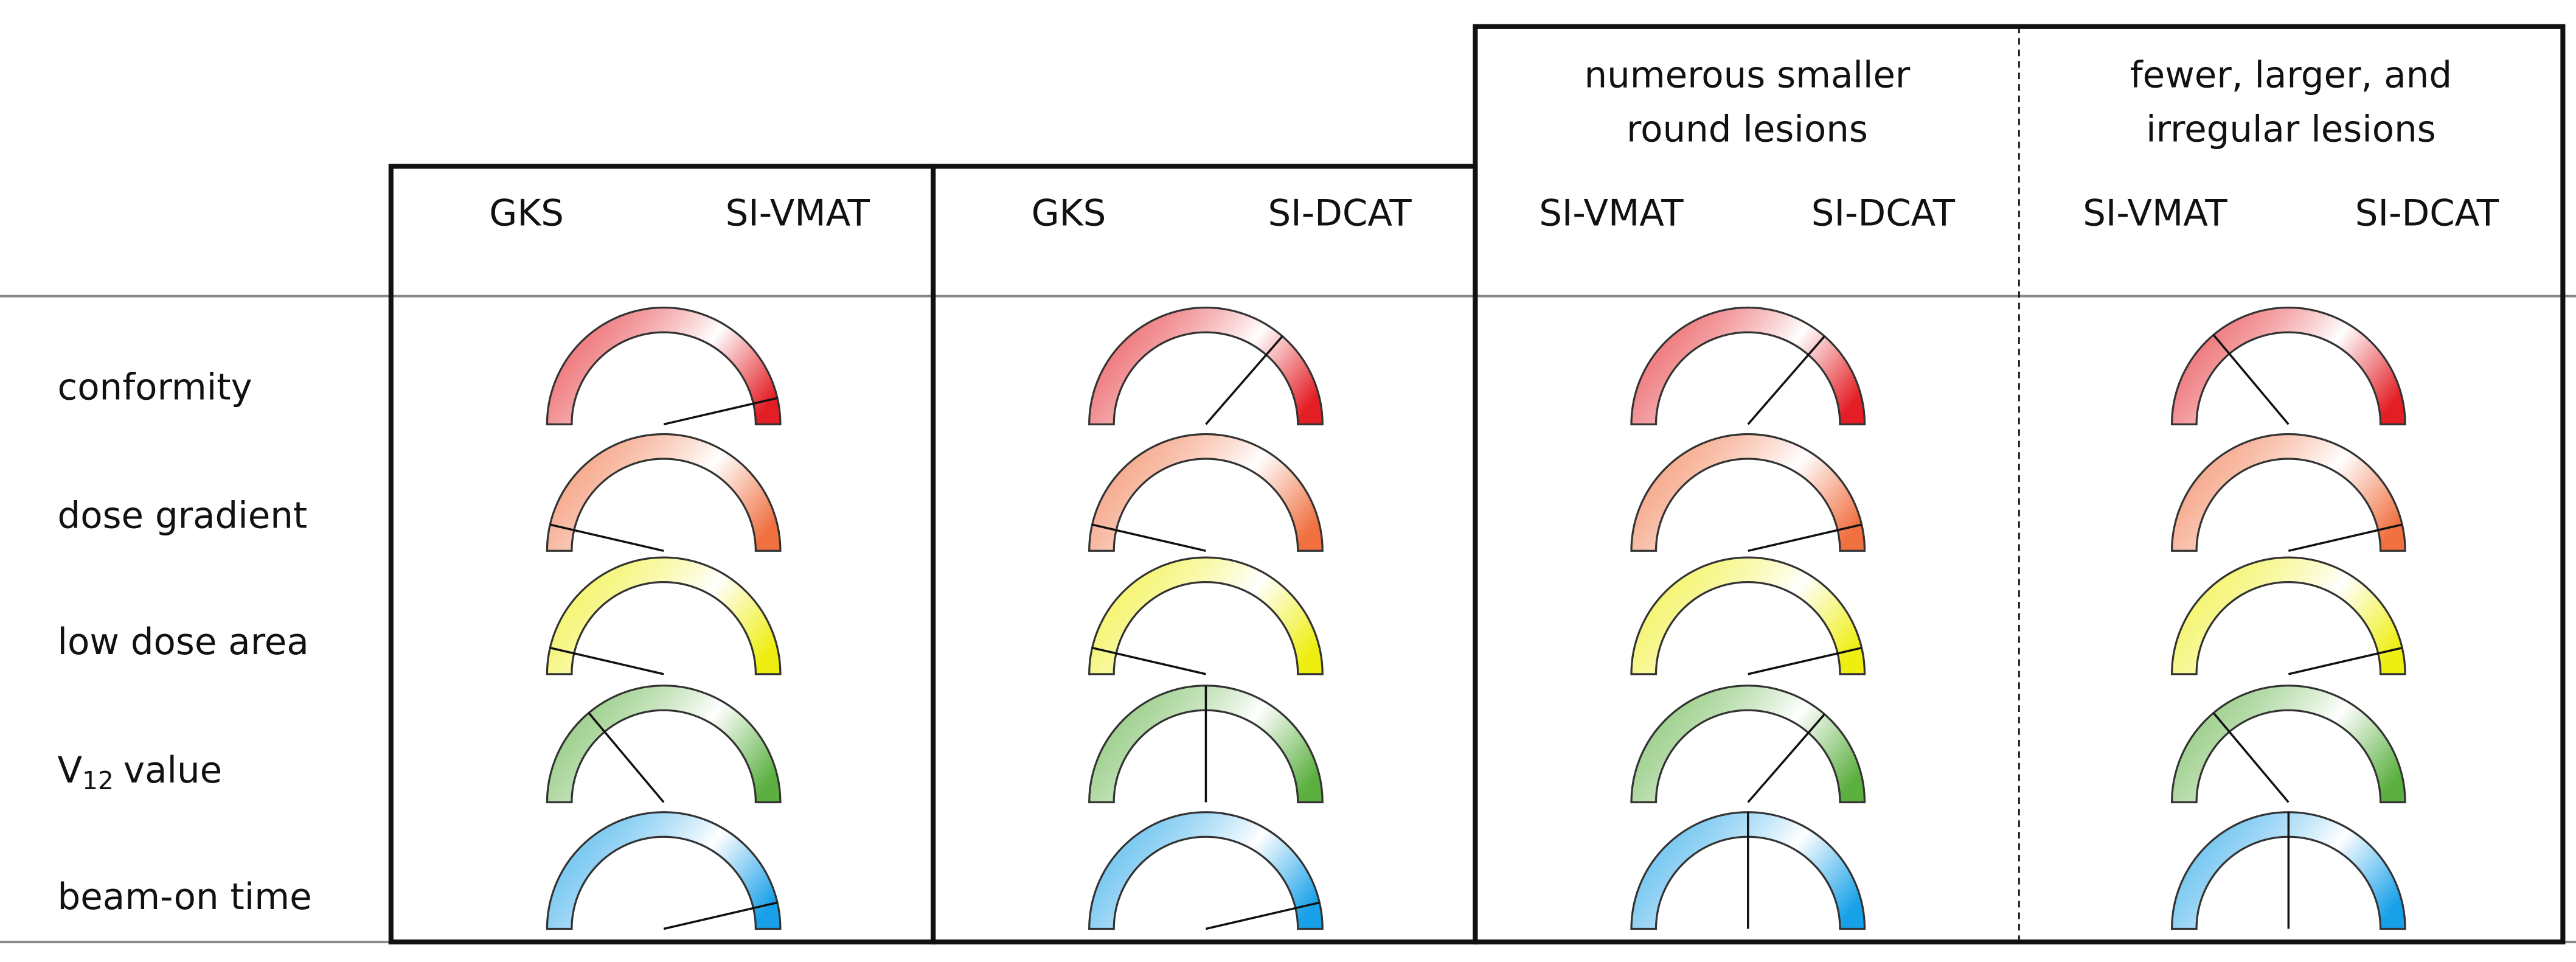 The height and width of the screenshot is (962, 2576). I want to click on row-label: V12 value, so click(140, 772).